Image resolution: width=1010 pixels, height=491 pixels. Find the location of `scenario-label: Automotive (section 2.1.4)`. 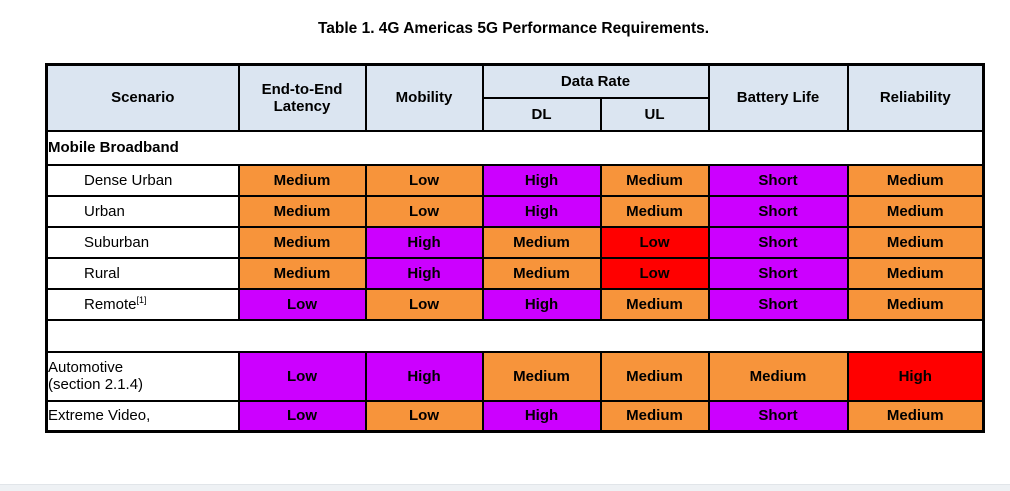

scenario-label: Automotive (section 2.1.4) is located at coordinates (142, 376).